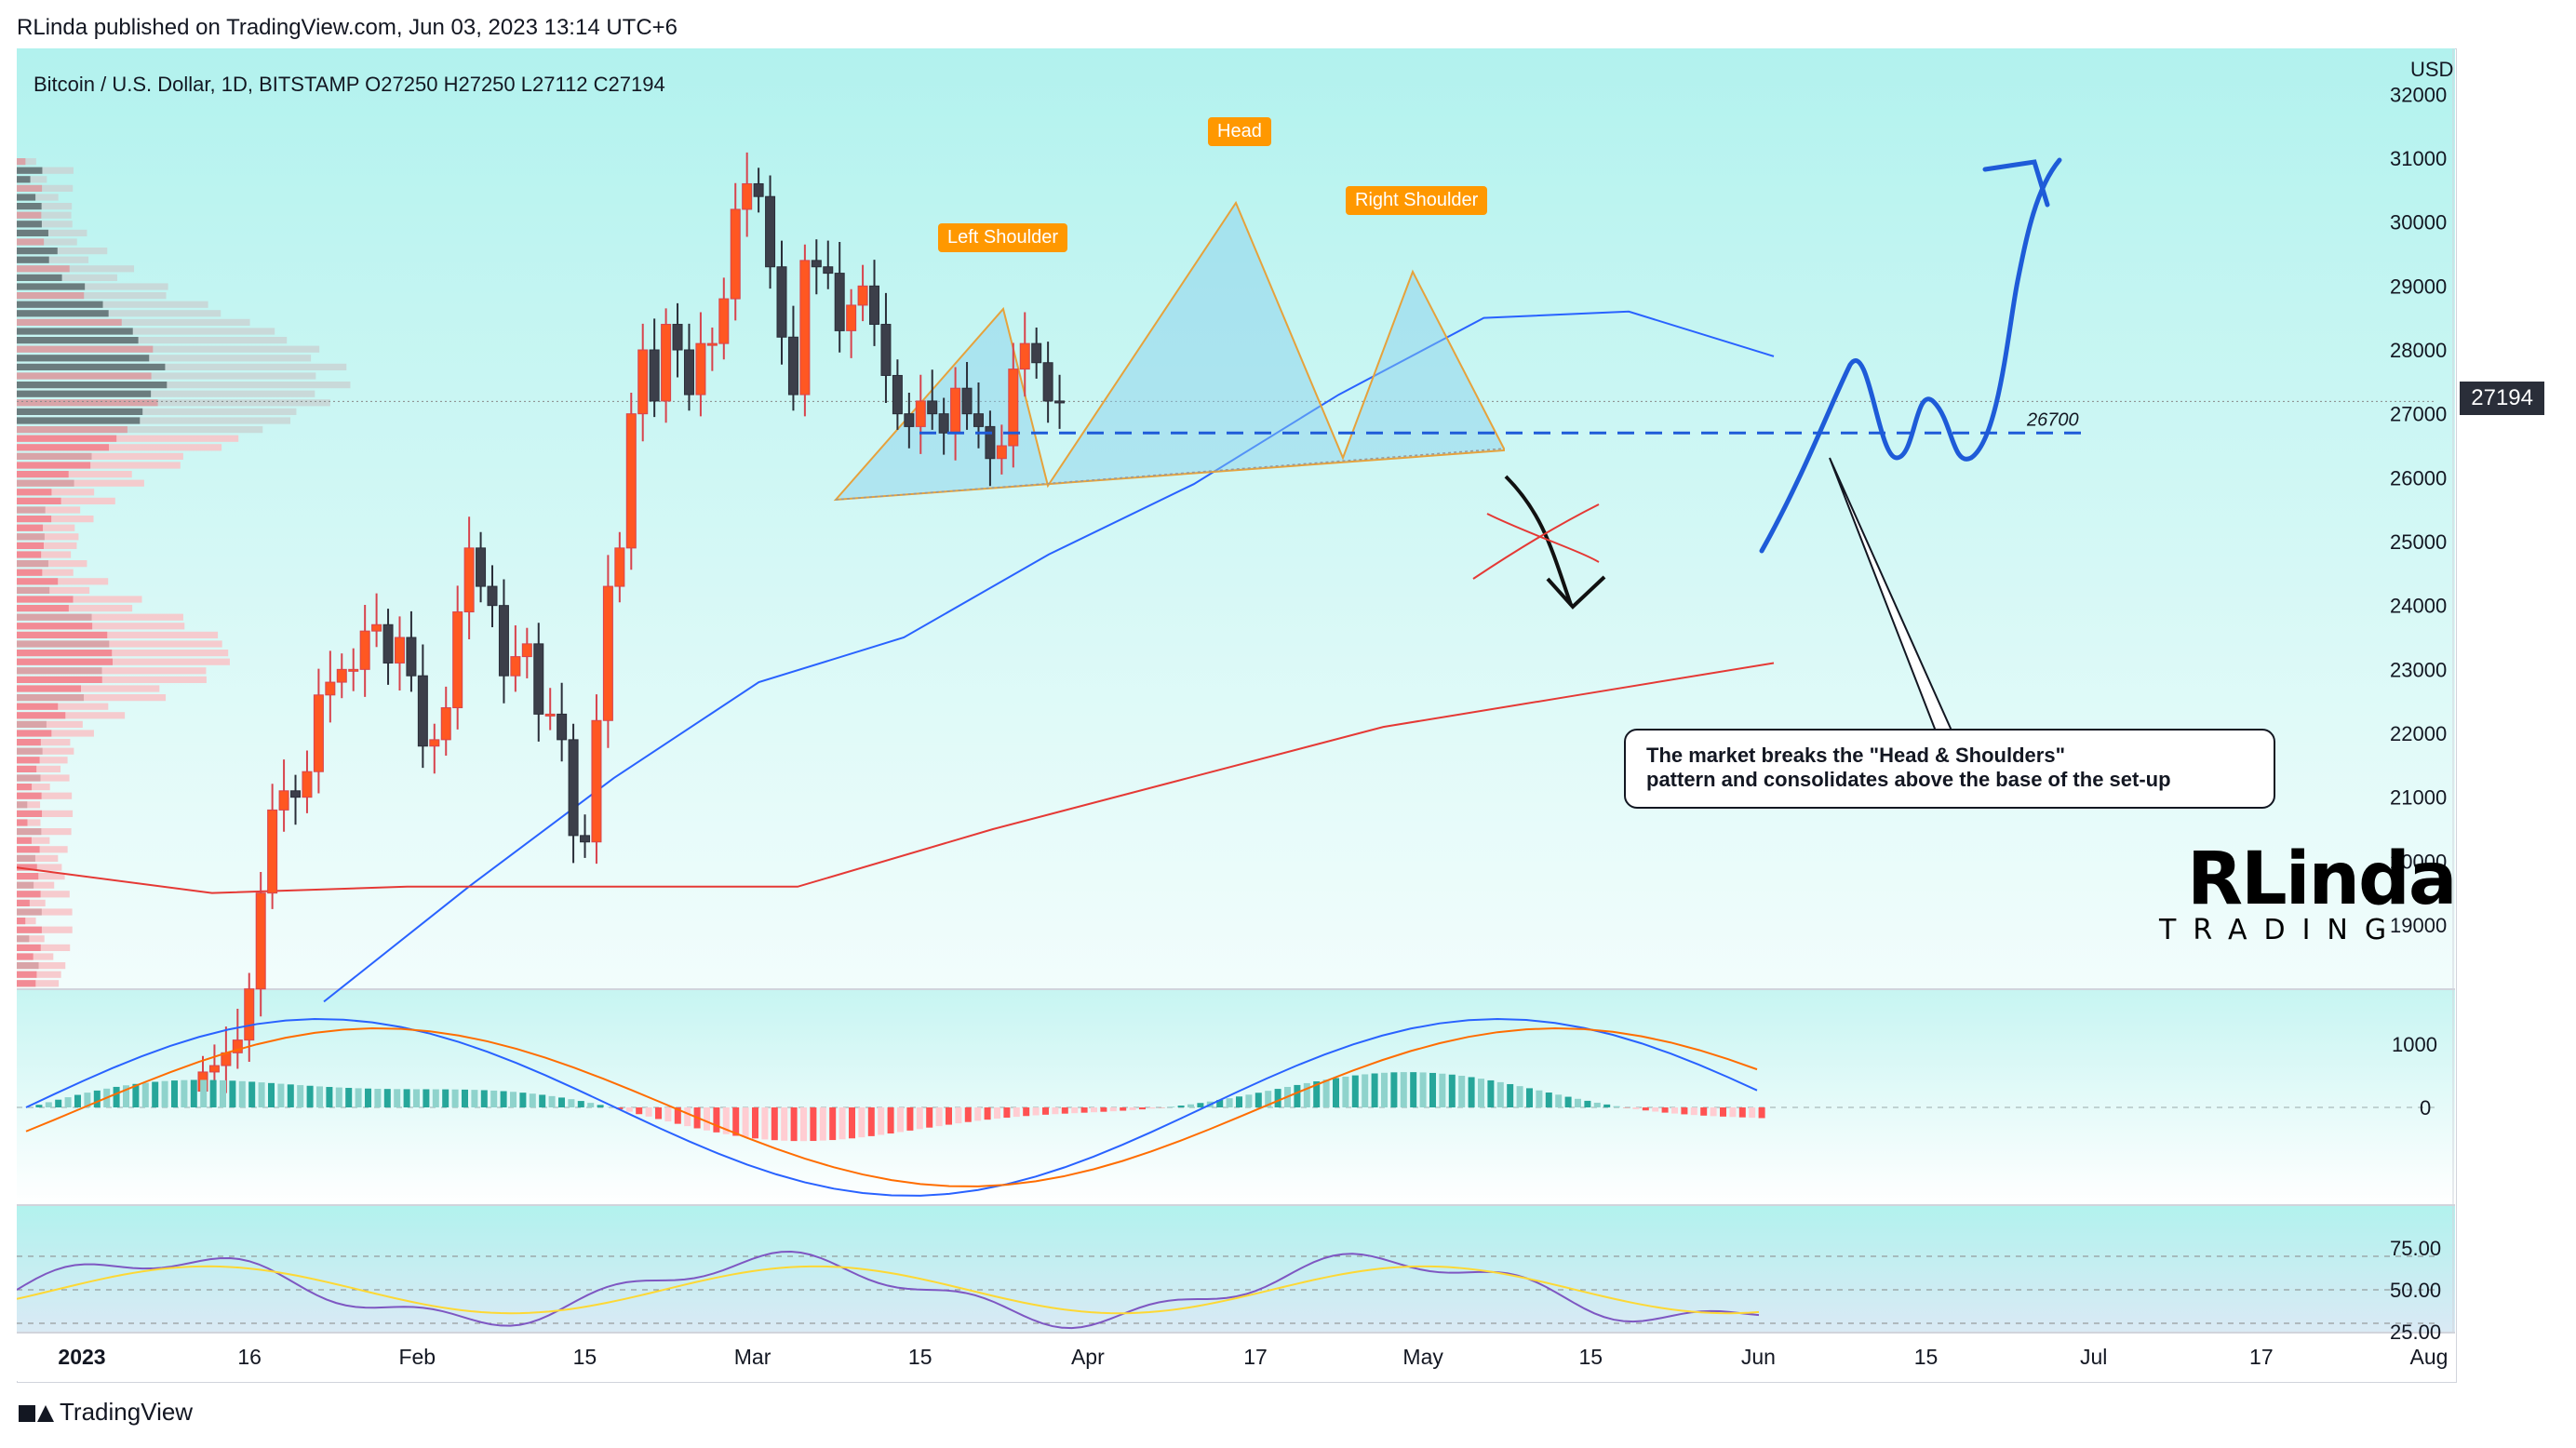  Describe the element at coordinates (1422, 1357) in the screenshot. I see `time-tick: May` at that location.